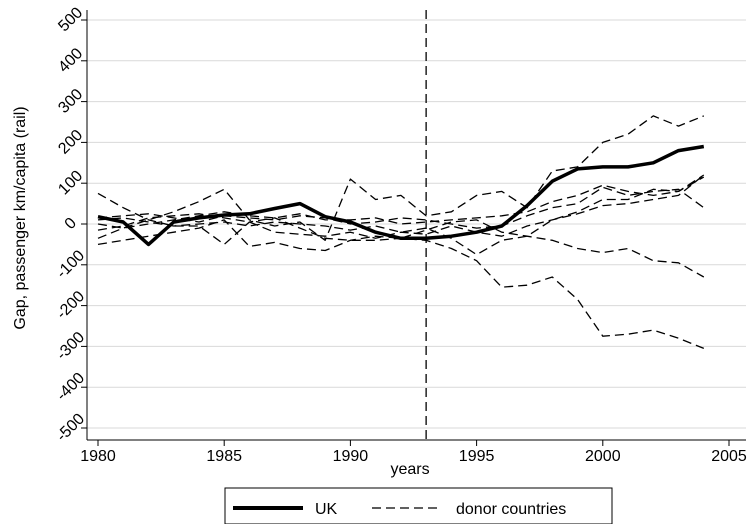  I want to click on legend: UK donor countries, so click(418, 505).